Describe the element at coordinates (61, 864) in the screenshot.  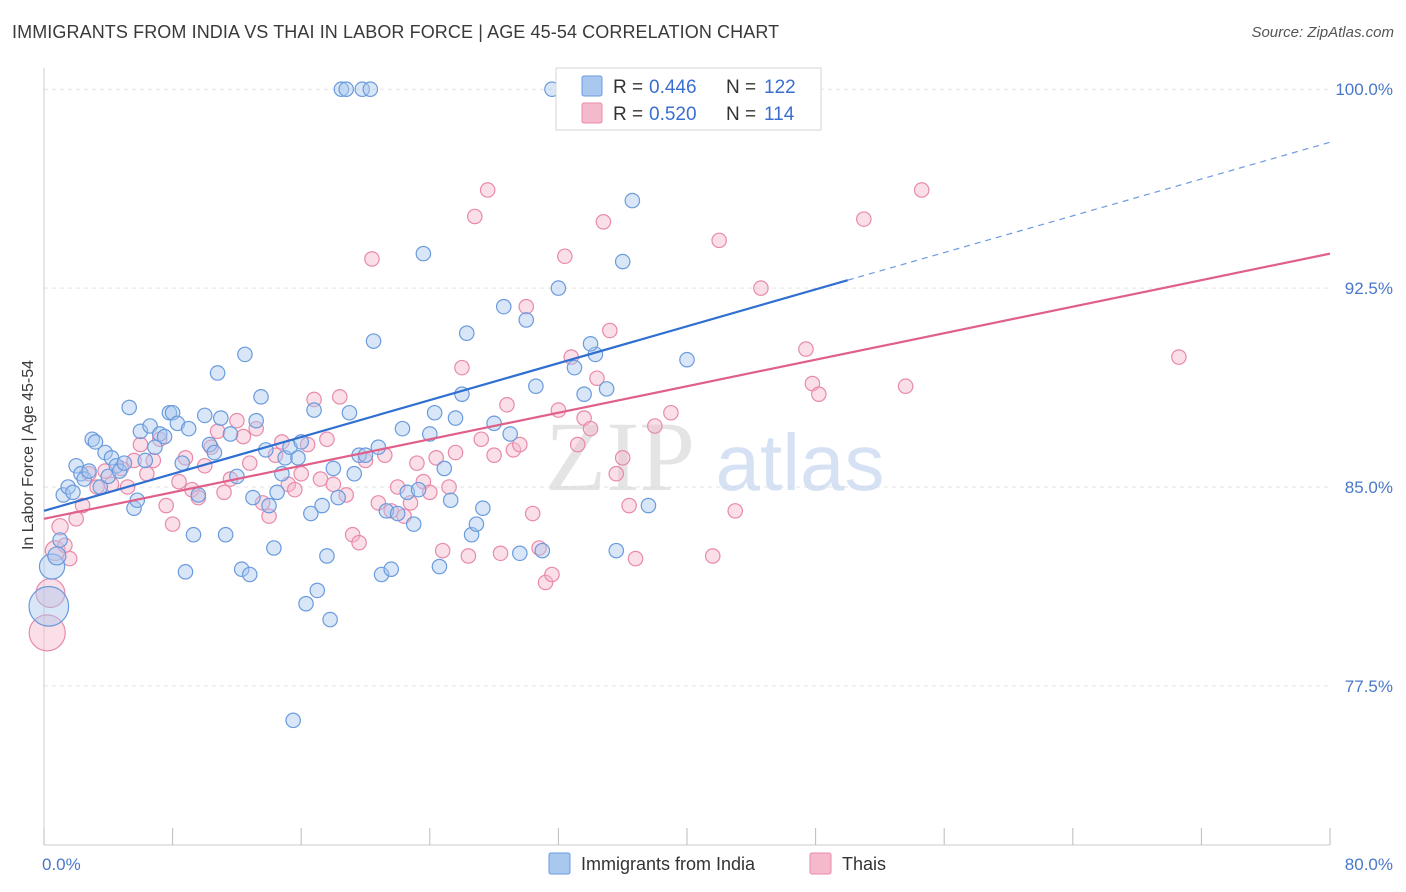
I see `x-tick-label-min: 0.0%` at that location.